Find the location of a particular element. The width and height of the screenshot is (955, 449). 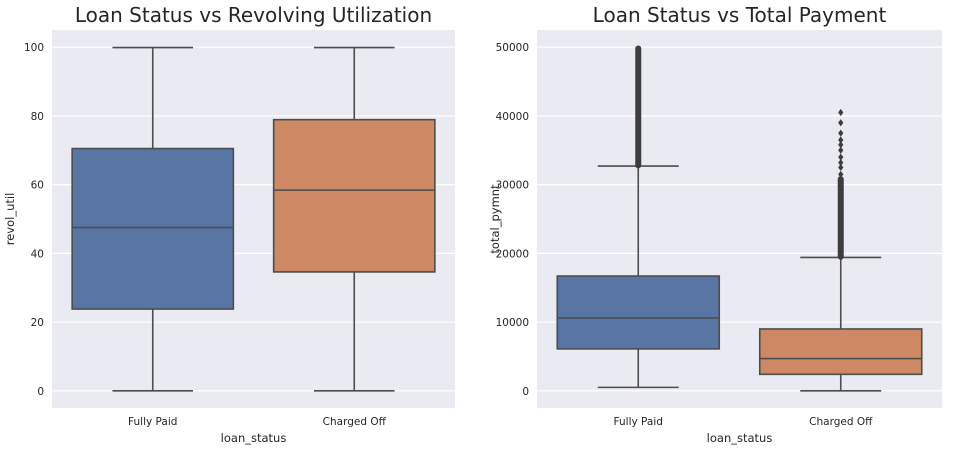

y-tick-label: 20 is located at coordinates (37, 323).